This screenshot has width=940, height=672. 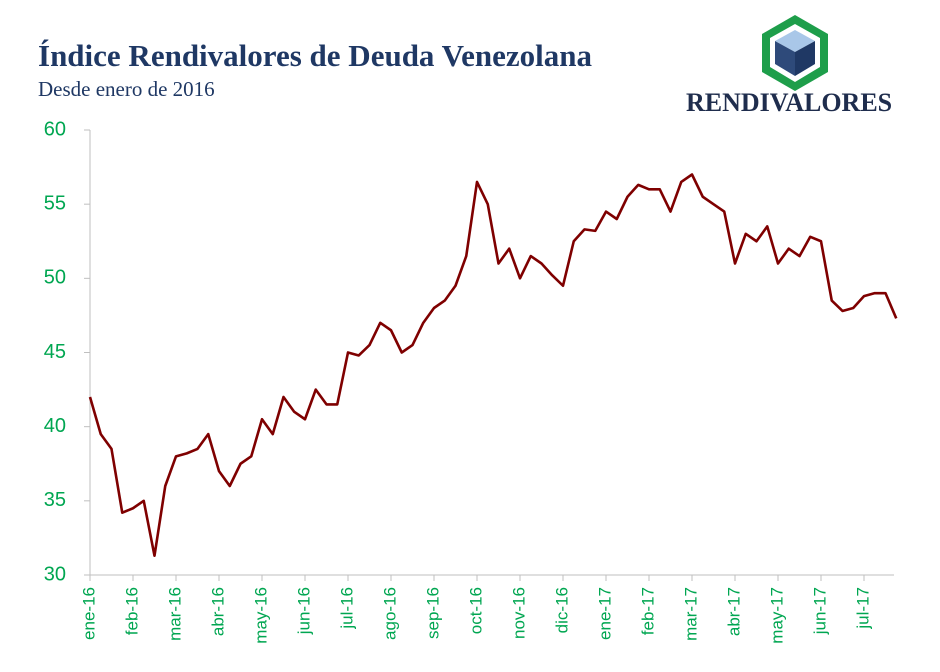 I want to click on x-tick-label: may-16, so click(x=260, y=615).